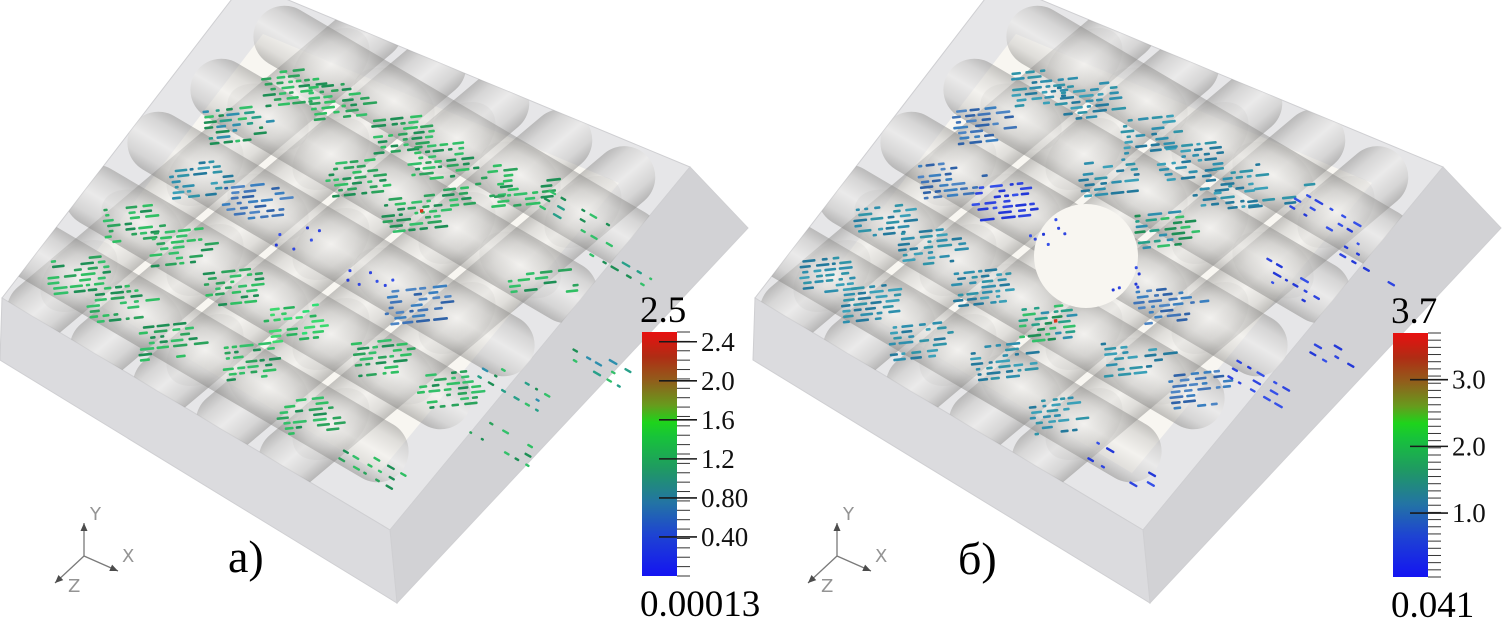  I want to click on axis-label-x: X, so click(128, 556).